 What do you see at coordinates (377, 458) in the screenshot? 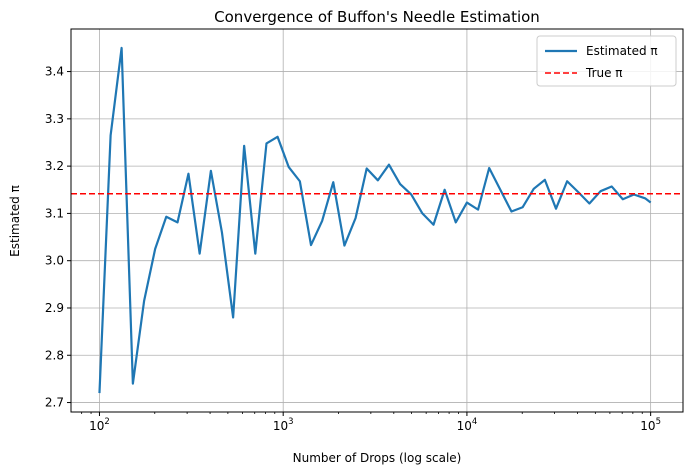
I see `x-axis-label: Number of Drops (log scale)` at bounding box center [377, 458].